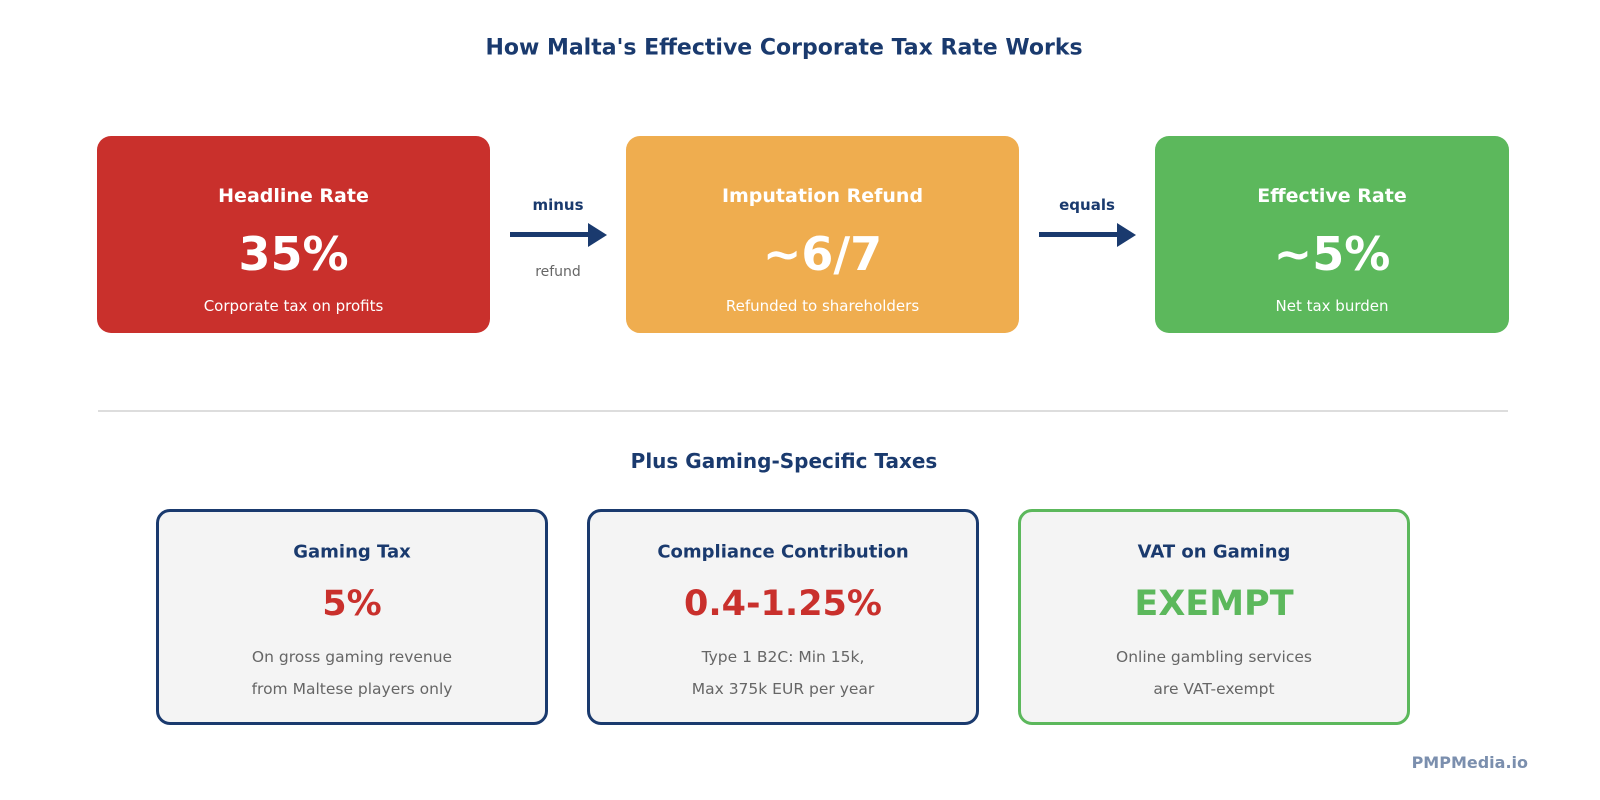 The width and height of the screenshot is (1600, 800). I want to click on box-title: Effective Rate, so click(1332, 196).